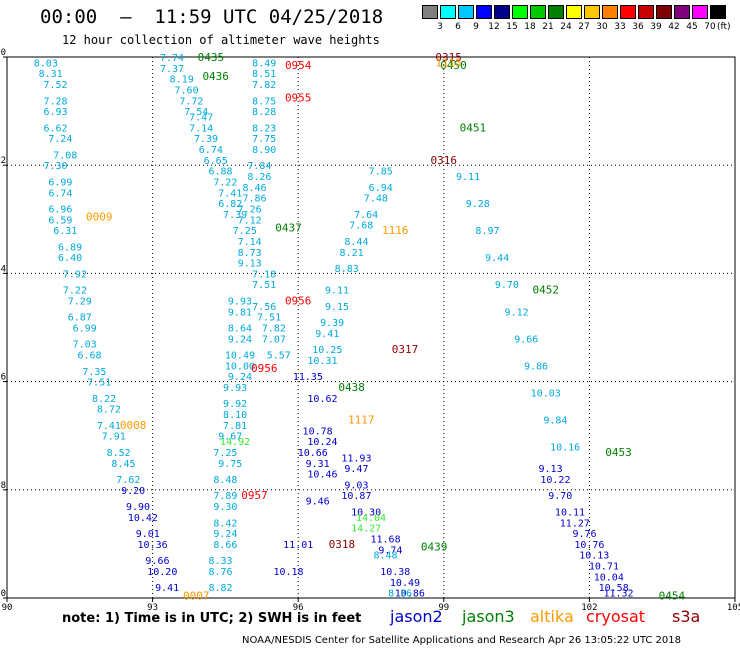 Image resolution: width=740 pixels, height=650 pixels. Describe the element at coordinates (89, 356) in the screenshot. I see `wave-height-point: 6.68` at that location.